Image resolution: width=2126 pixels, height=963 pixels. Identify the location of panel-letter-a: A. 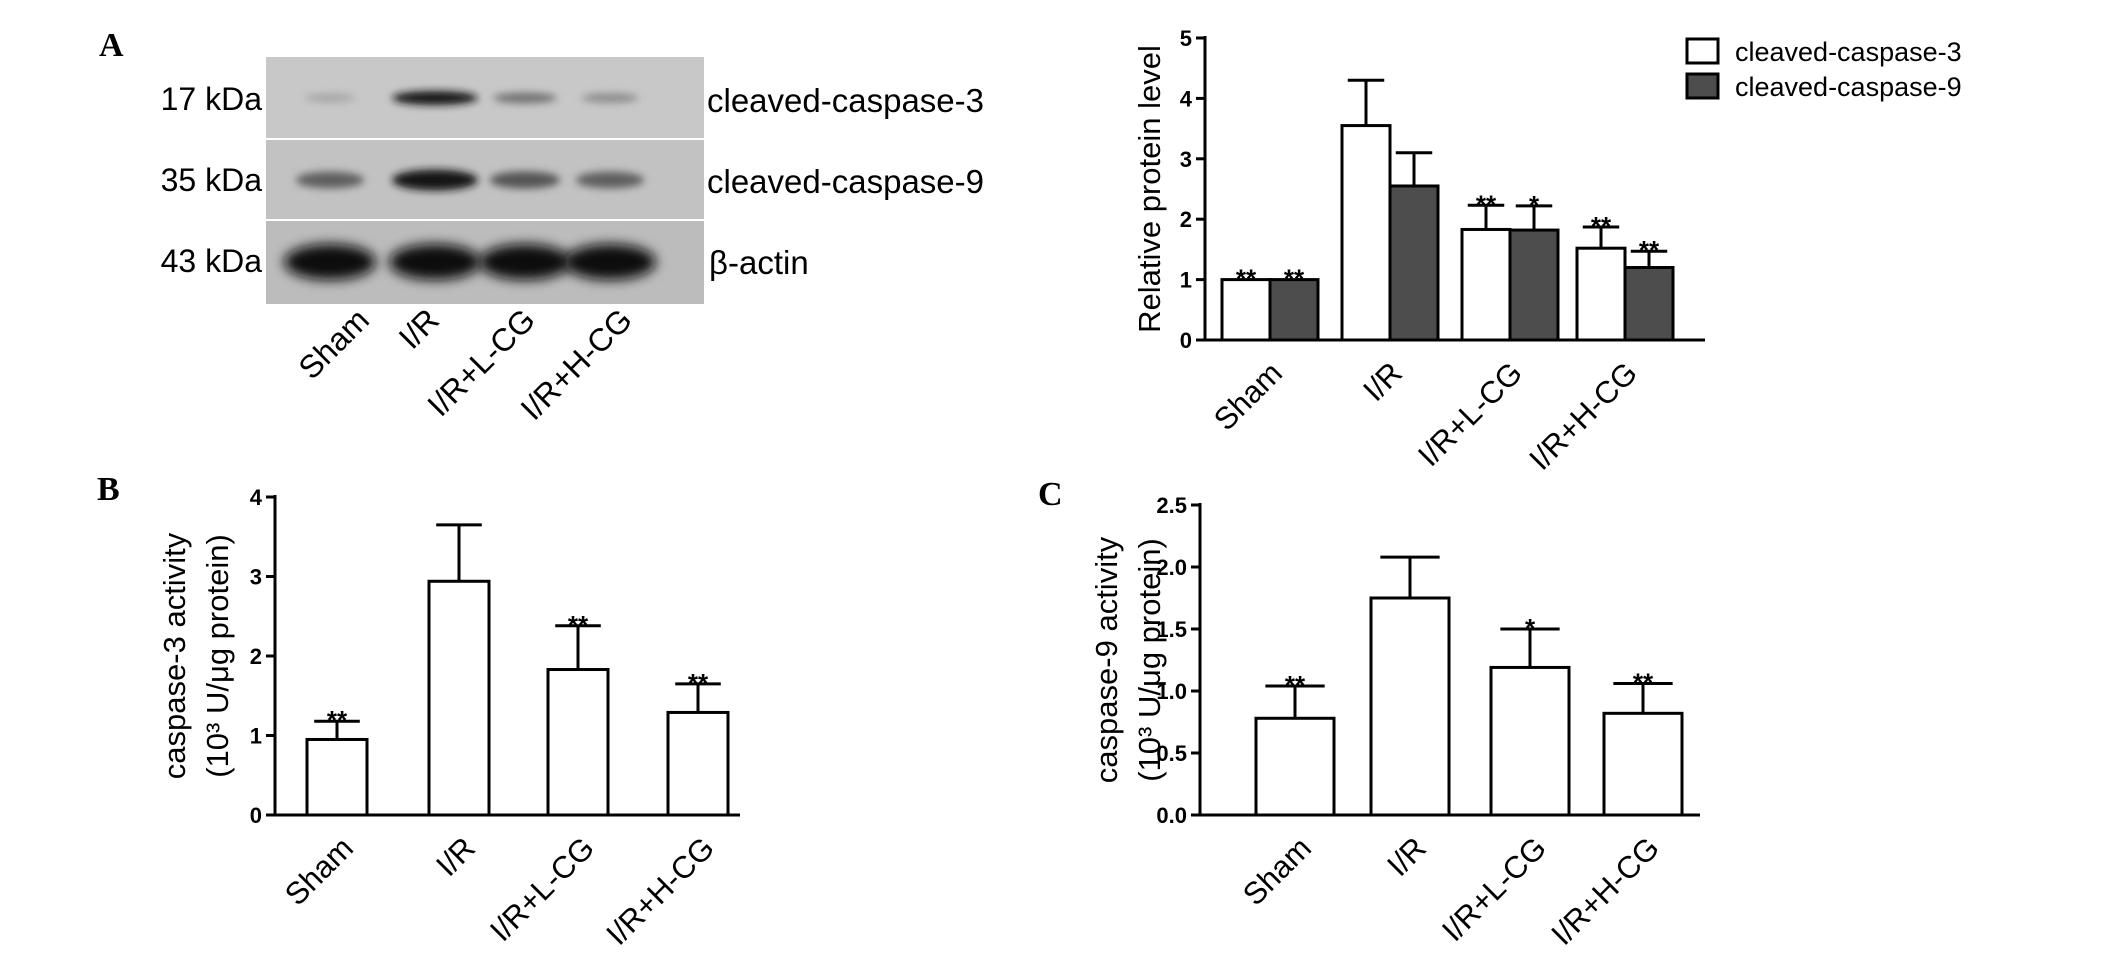
(111, 45).